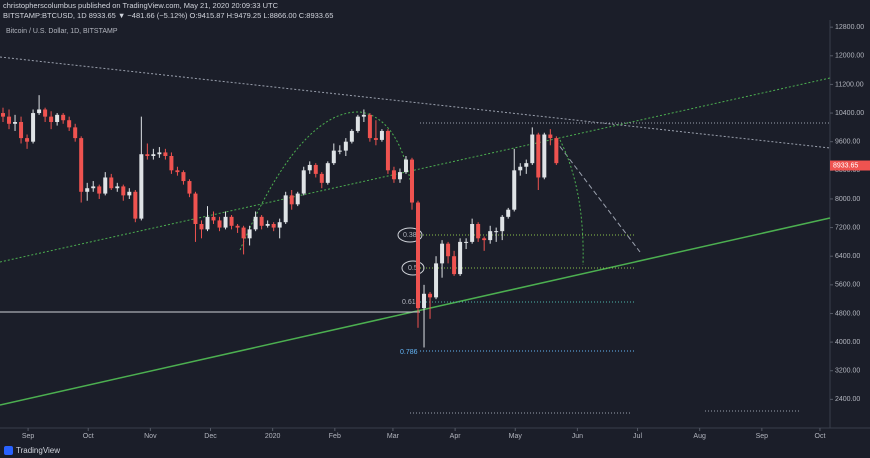 This screenshot has height=458, width=870. What do you see at coordinates (847, 313) in the screenshot?
I see `y-tick-label: 4800.00` at bounding box center [847, 313].